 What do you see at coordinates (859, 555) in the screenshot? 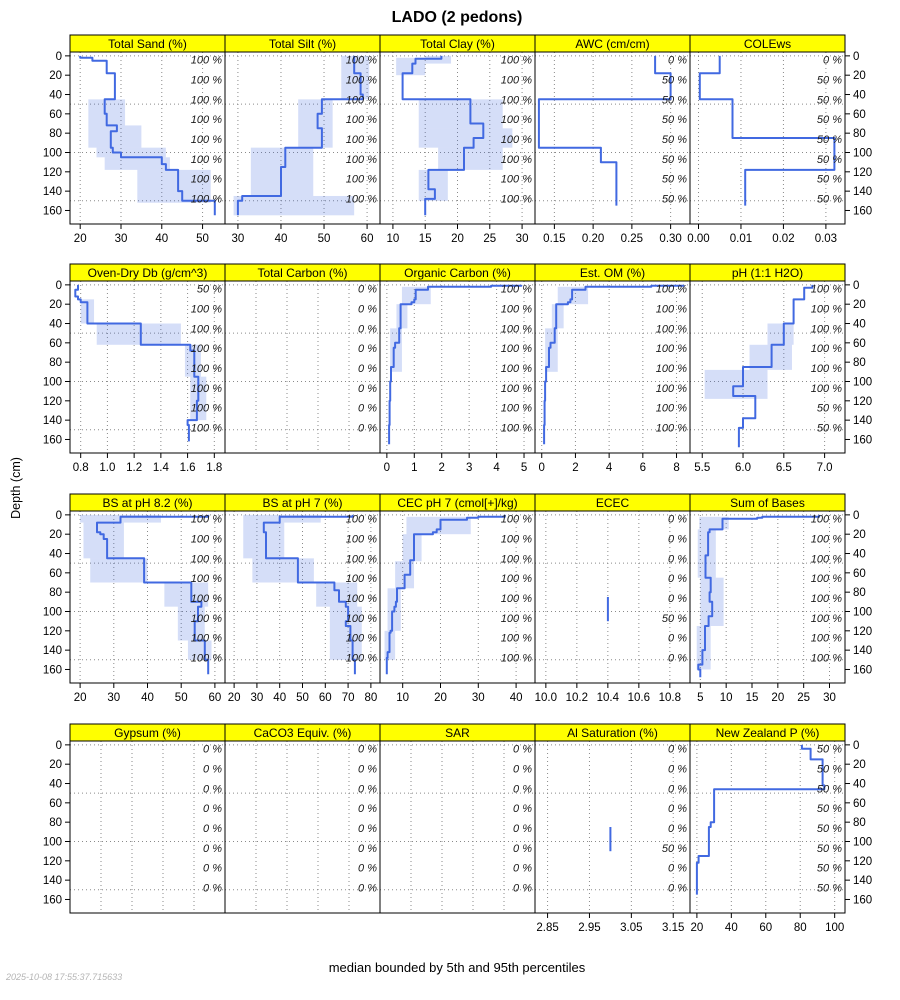
I see `depth-tick-label-right: 40` at bounding box center [859, 555].